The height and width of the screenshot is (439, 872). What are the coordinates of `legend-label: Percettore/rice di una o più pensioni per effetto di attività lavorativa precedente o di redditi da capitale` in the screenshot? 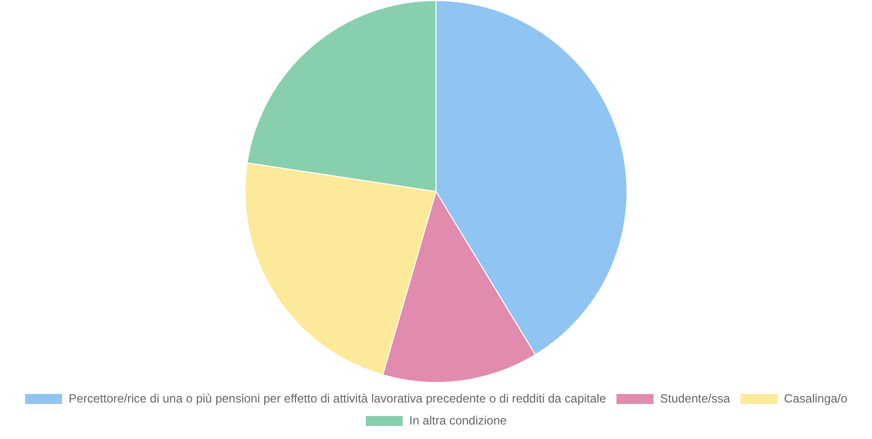 It's located at (337, 398).